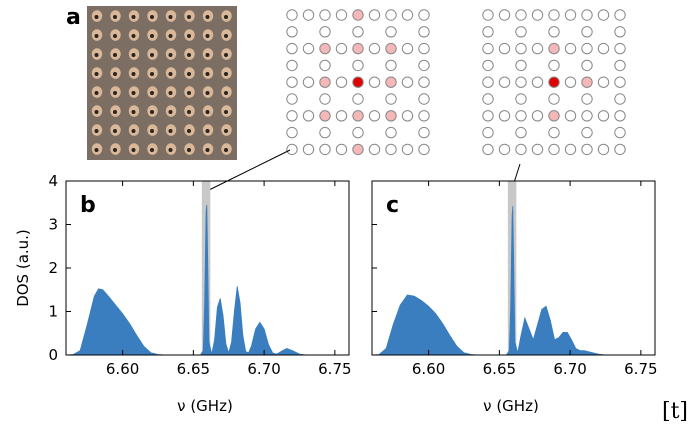 The height and width of the screenshot is (426, 696). I want to click on y-tick-label: 1, so click(53, 312).